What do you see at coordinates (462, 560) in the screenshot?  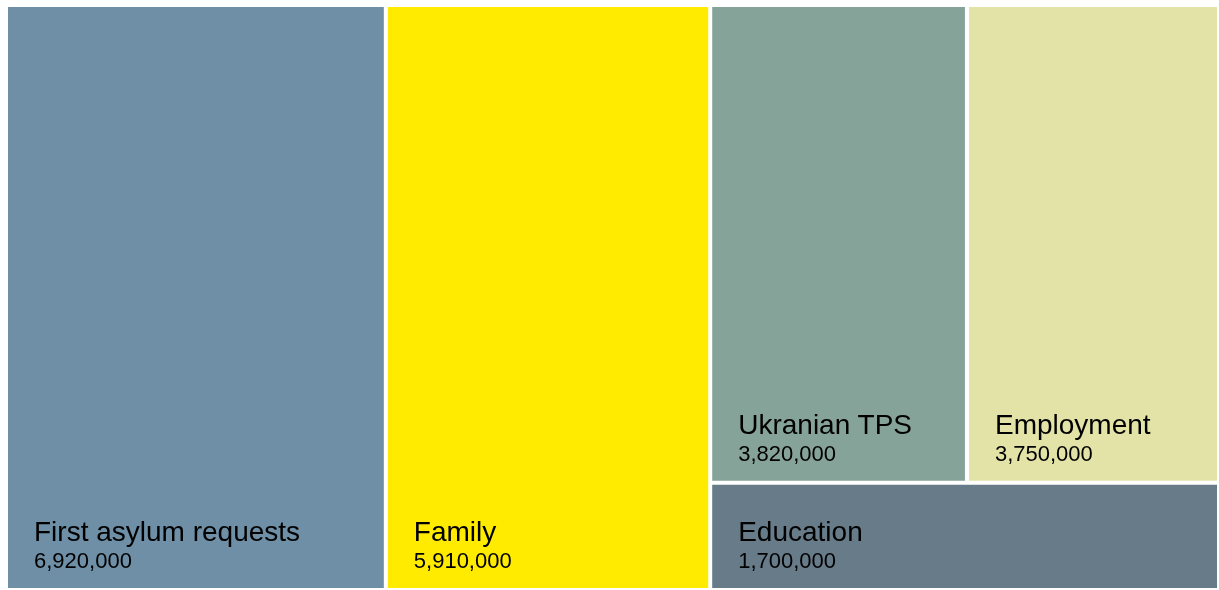 I see `data-label: 5,910,000` at bounding box center [462, 560].